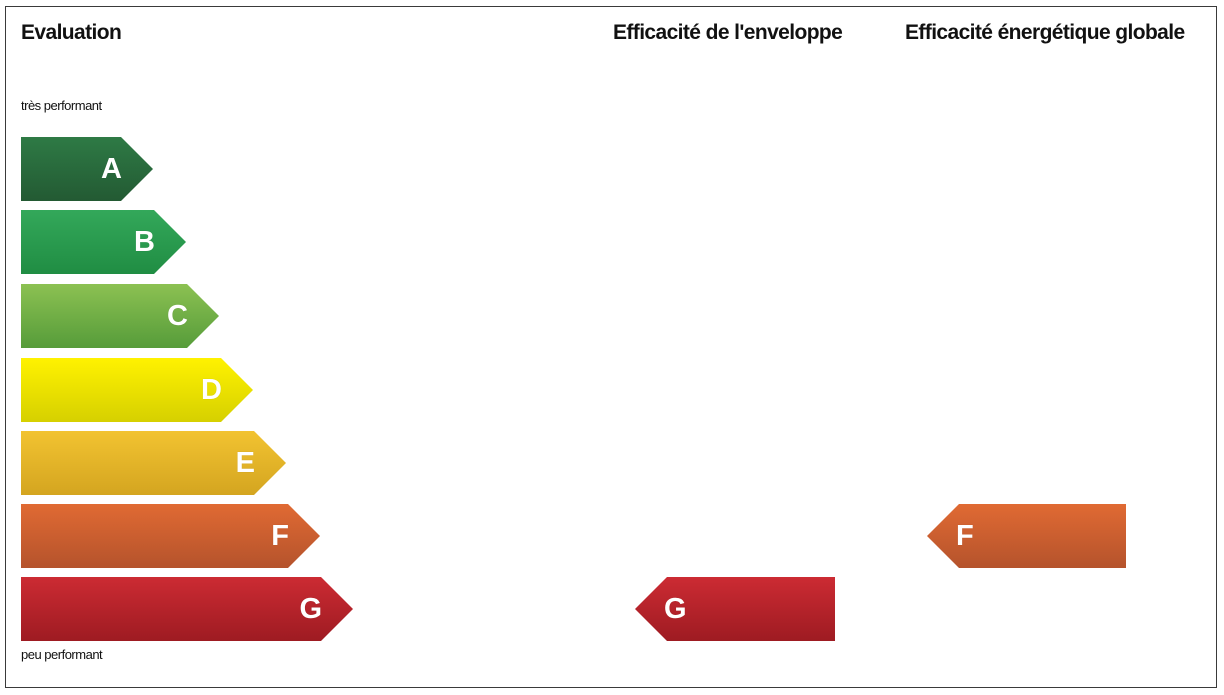  I want to click on global-rating-arrow: F, so click(1026, 536).